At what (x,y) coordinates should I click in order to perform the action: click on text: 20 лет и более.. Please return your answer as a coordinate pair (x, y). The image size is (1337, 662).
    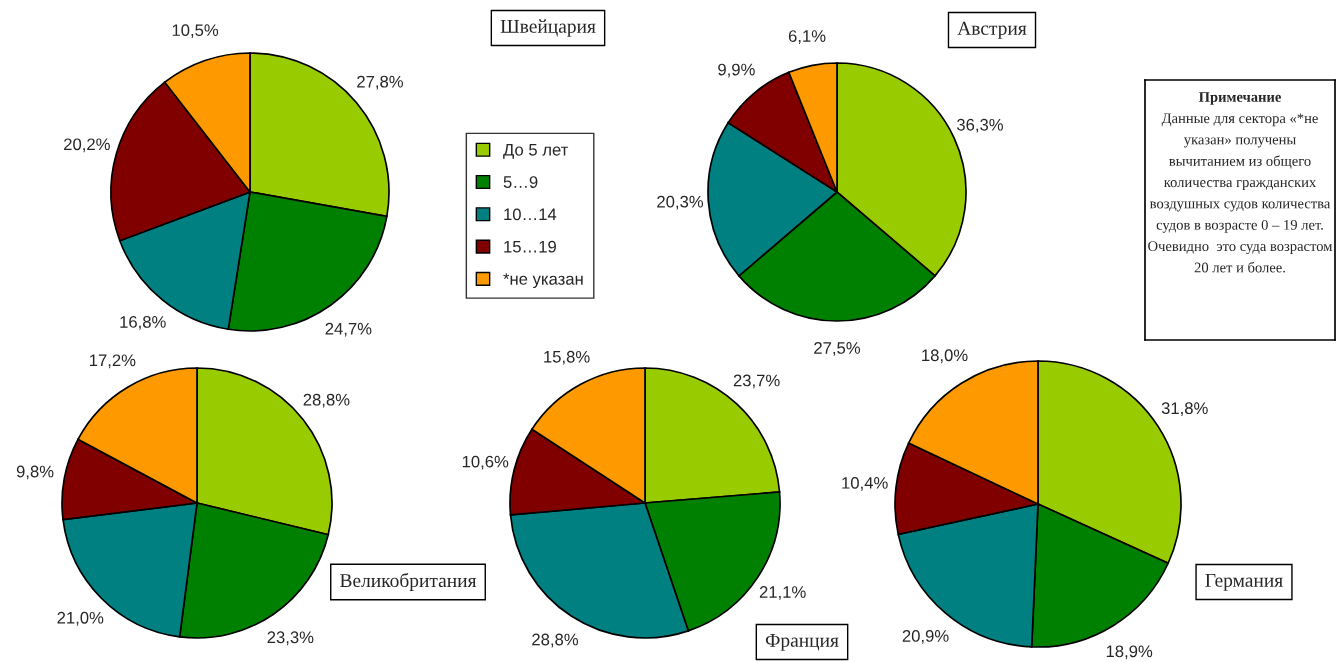
    Looking at the image, I should click on (1239, 267).